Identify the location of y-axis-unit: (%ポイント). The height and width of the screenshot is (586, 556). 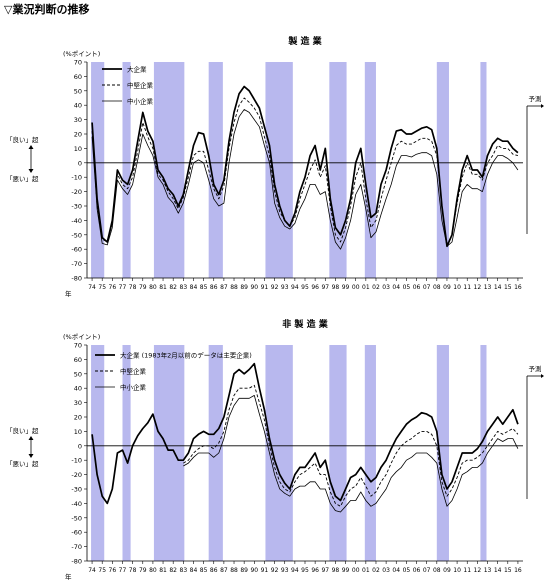
(81, 337).